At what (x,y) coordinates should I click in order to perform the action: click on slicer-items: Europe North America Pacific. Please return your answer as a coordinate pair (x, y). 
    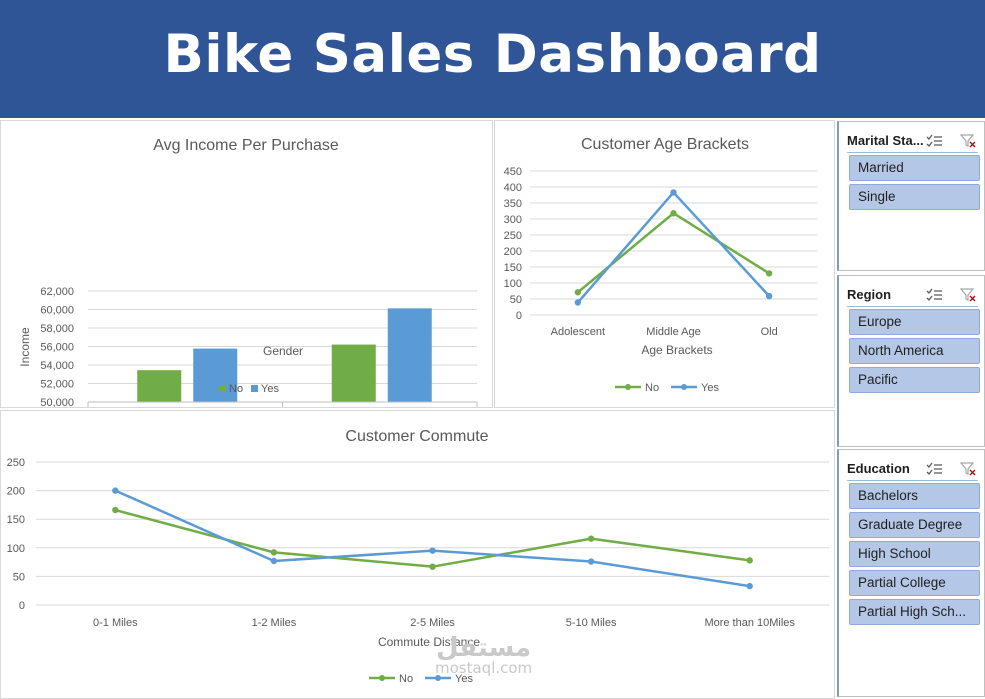
    Looking at the image, I should click on (914, 352).